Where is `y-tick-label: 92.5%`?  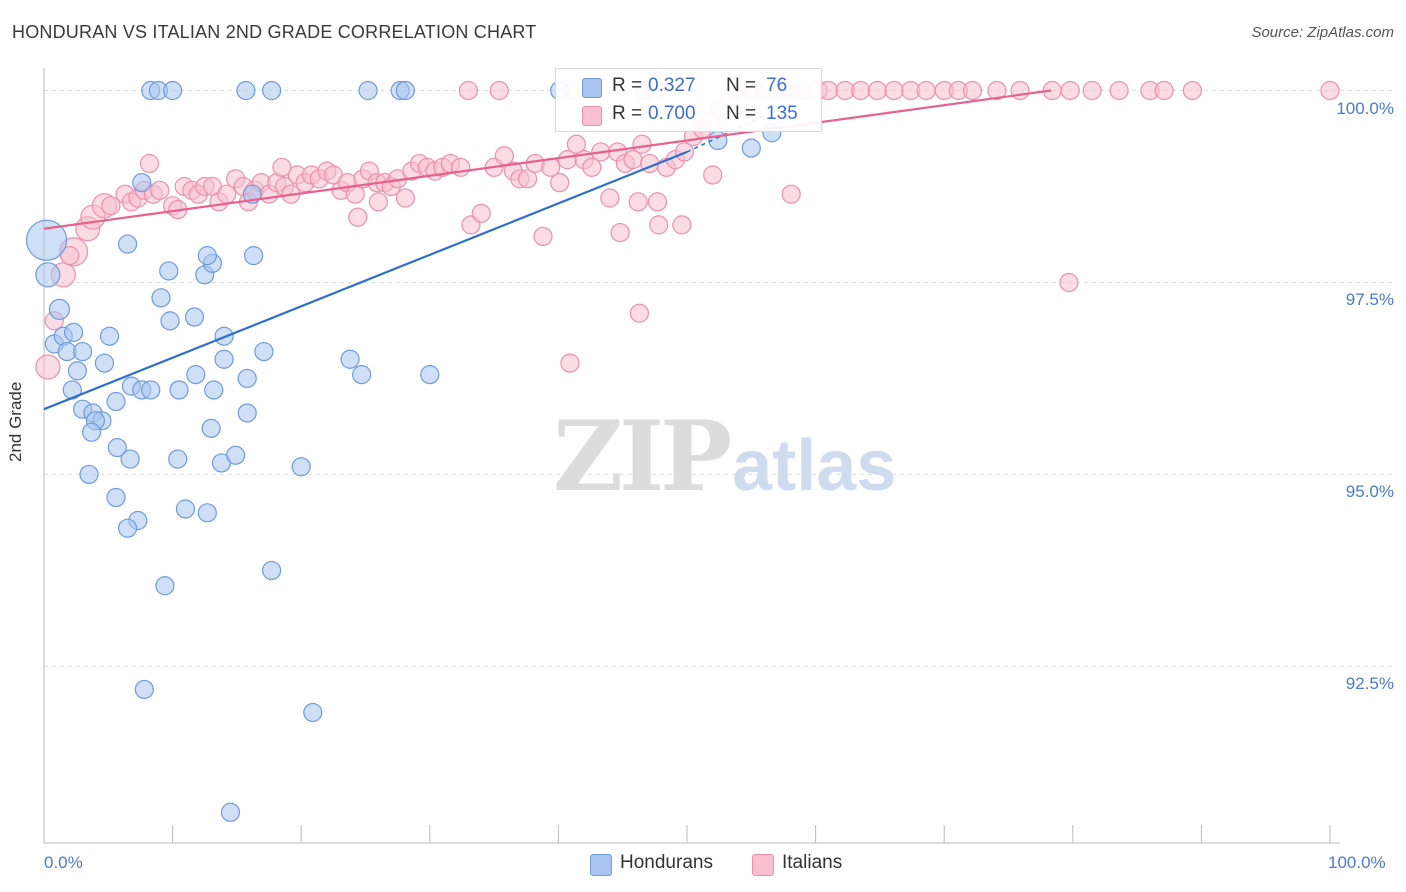
y-tick-label: 92.5% is located at coordinates (1369, 684).